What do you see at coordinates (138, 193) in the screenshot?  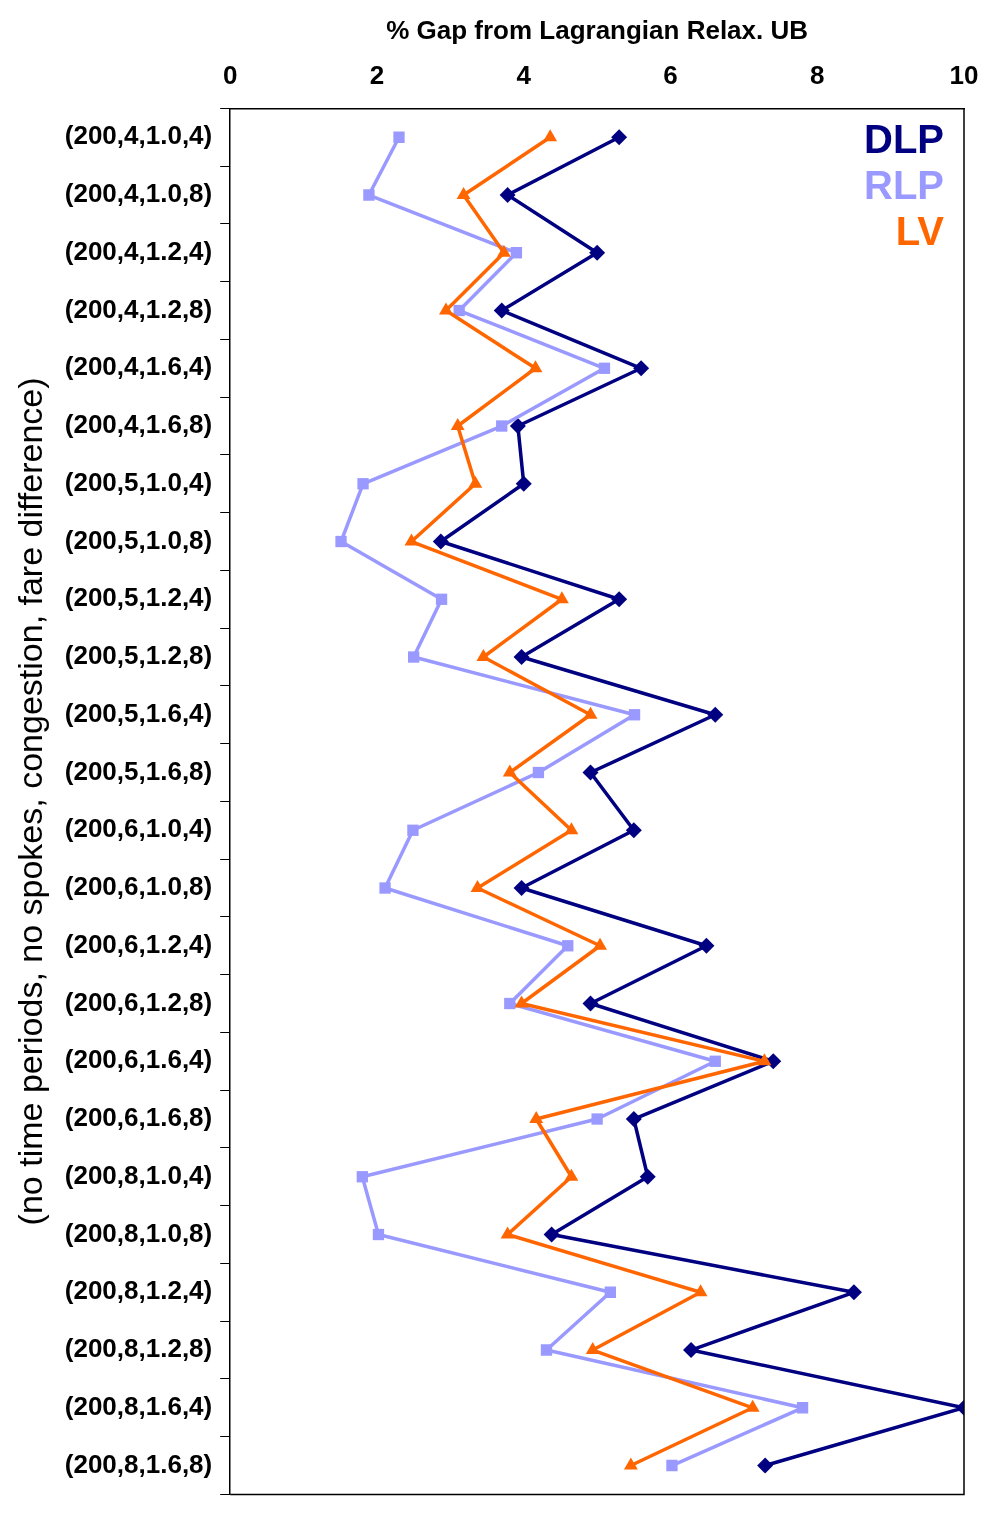 I see `y-tick-label: (200,4,1.0,8)` at bounding box center [138, 193].